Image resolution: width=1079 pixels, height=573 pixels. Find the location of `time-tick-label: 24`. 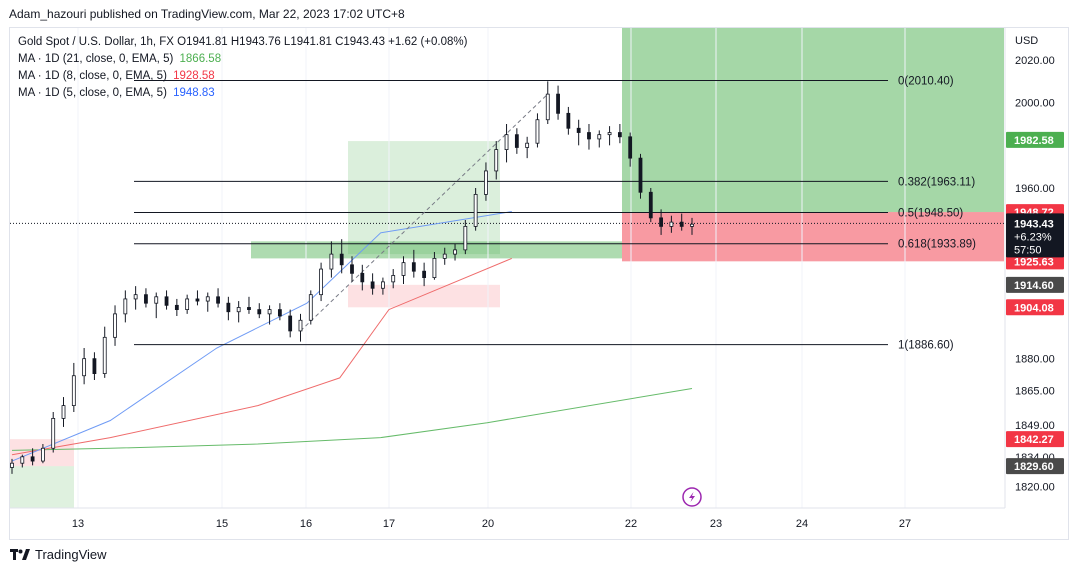

time-tick-label: 24 is located at coordinates (802, 524).